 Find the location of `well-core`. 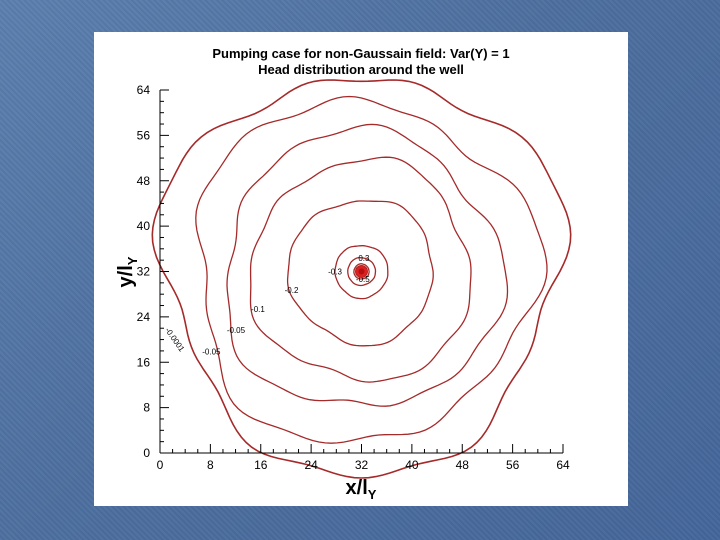

well-core is located at coordinates (361, 271).